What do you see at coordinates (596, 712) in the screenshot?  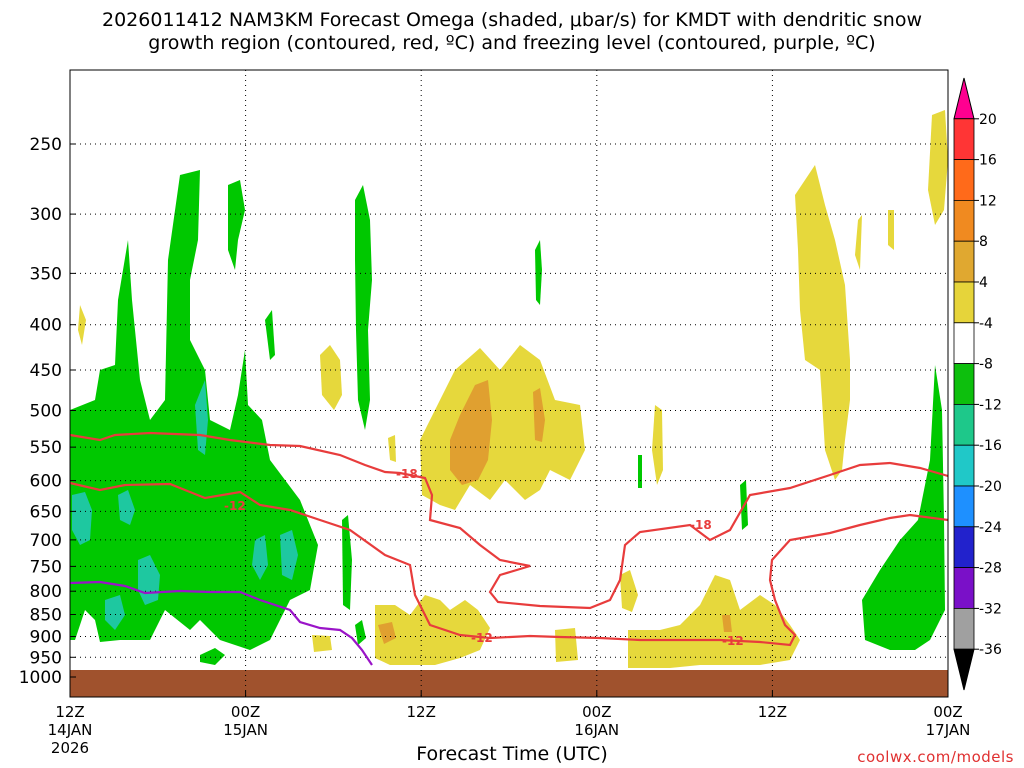 I see `x-tick-label-36-1: 00Z` at bounding box center [596, 712].